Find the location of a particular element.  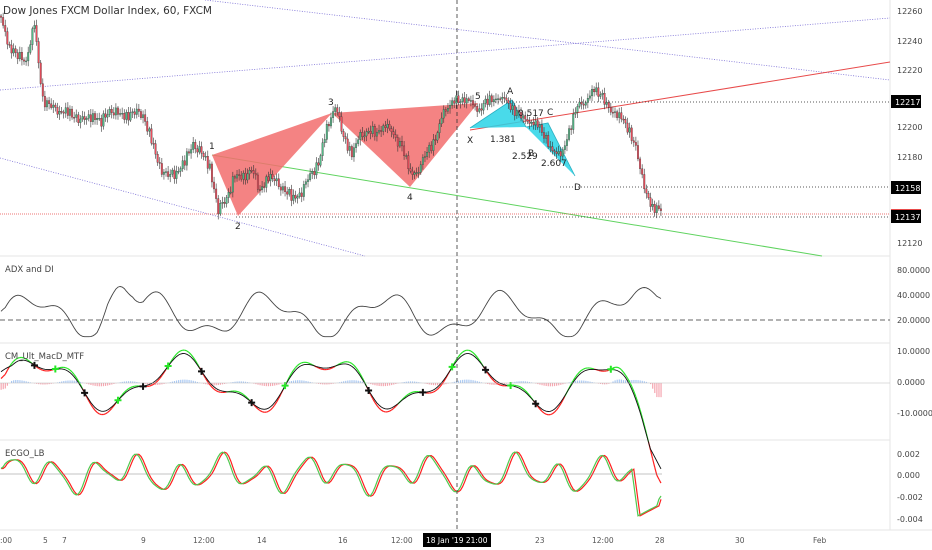

price-tick: 12220 is located at coordinates (909, 70).